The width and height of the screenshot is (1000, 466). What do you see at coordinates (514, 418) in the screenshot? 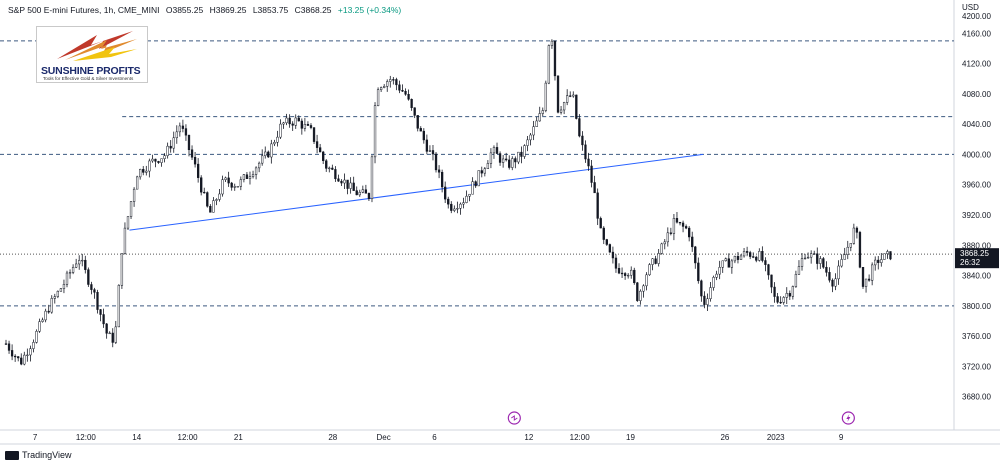
I see `dividend-event-glyph` at bounding box center [514, 418].